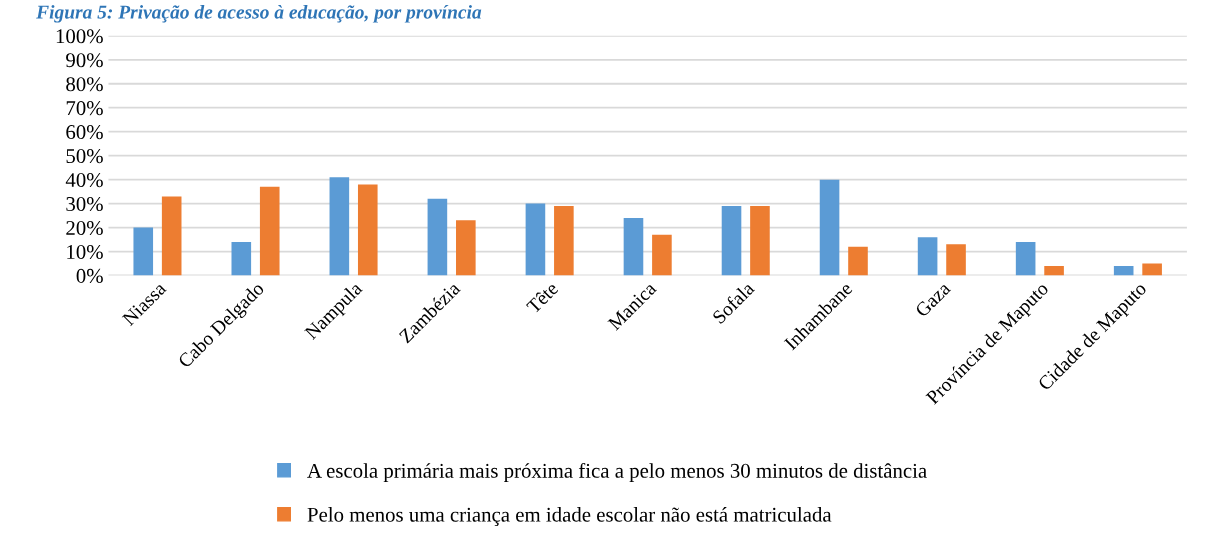  What do you see at coordinates (569, 516) in the screenshot?
I see `legend-label: Pelo menos uma criança em idade escolar não está matriculada` at bounding box center [569, 516].